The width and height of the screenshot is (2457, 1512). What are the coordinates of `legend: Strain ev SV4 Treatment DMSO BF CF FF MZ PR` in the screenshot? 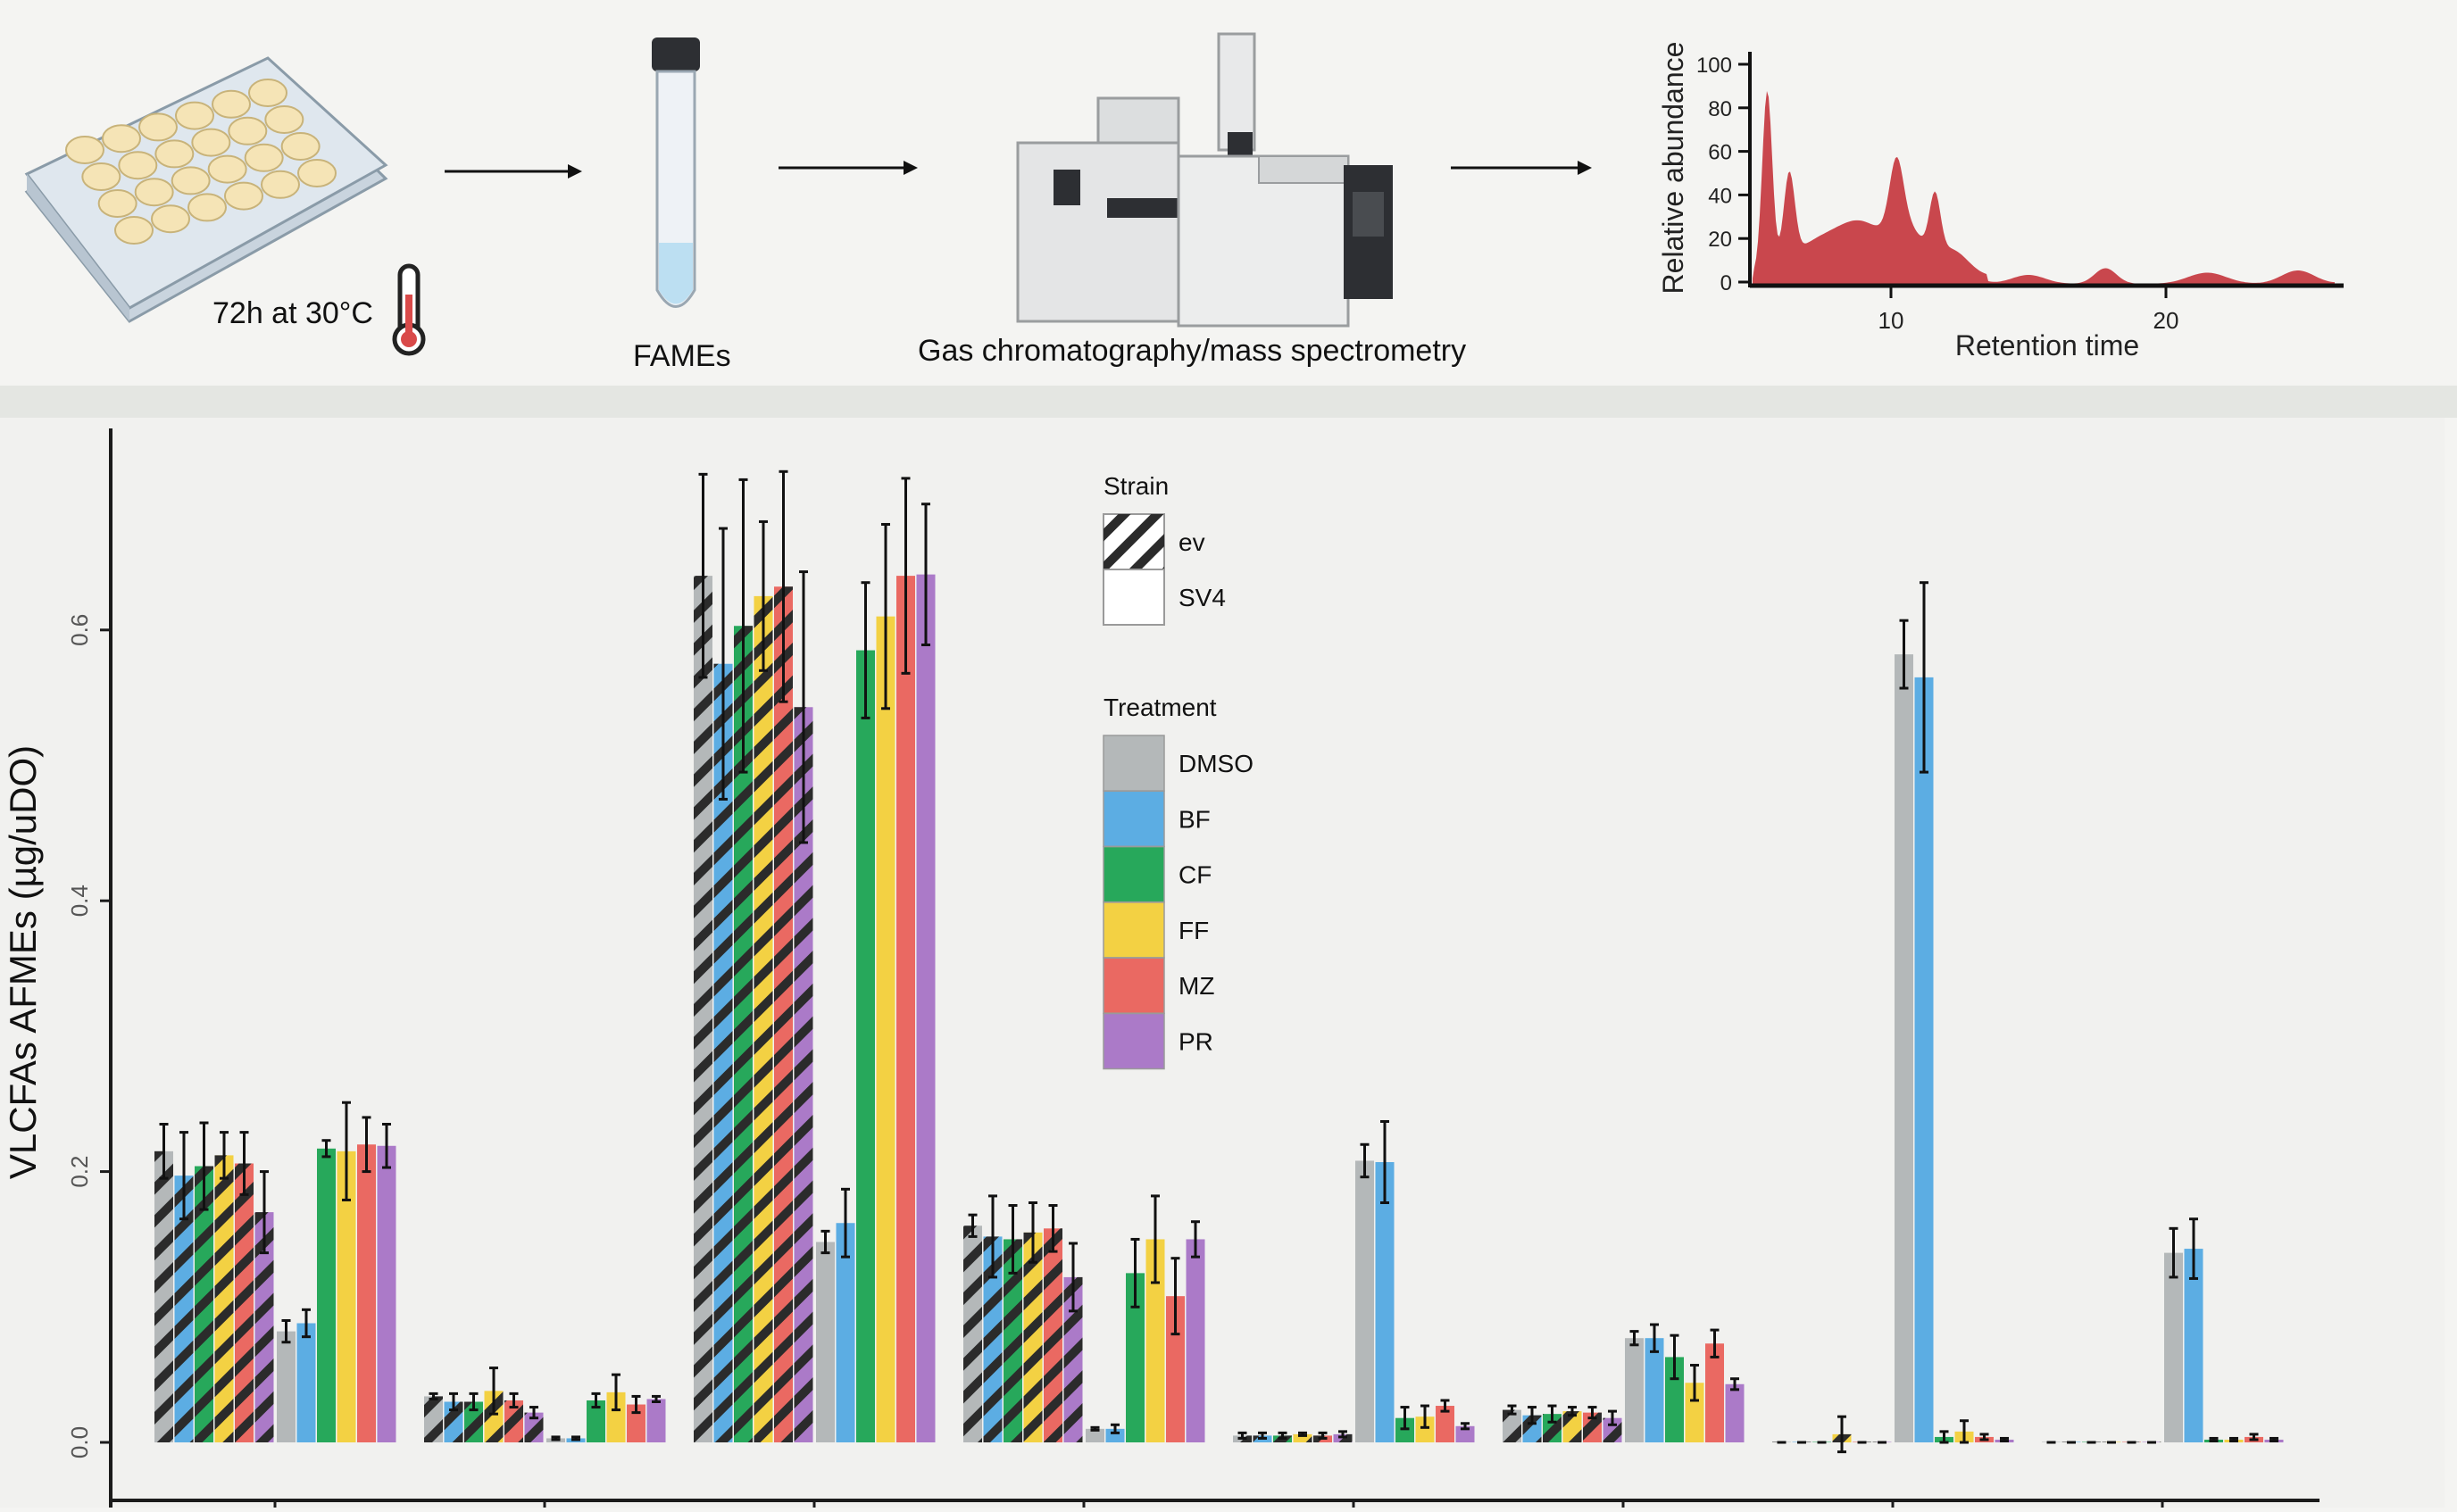 It's located at (1178, 771).